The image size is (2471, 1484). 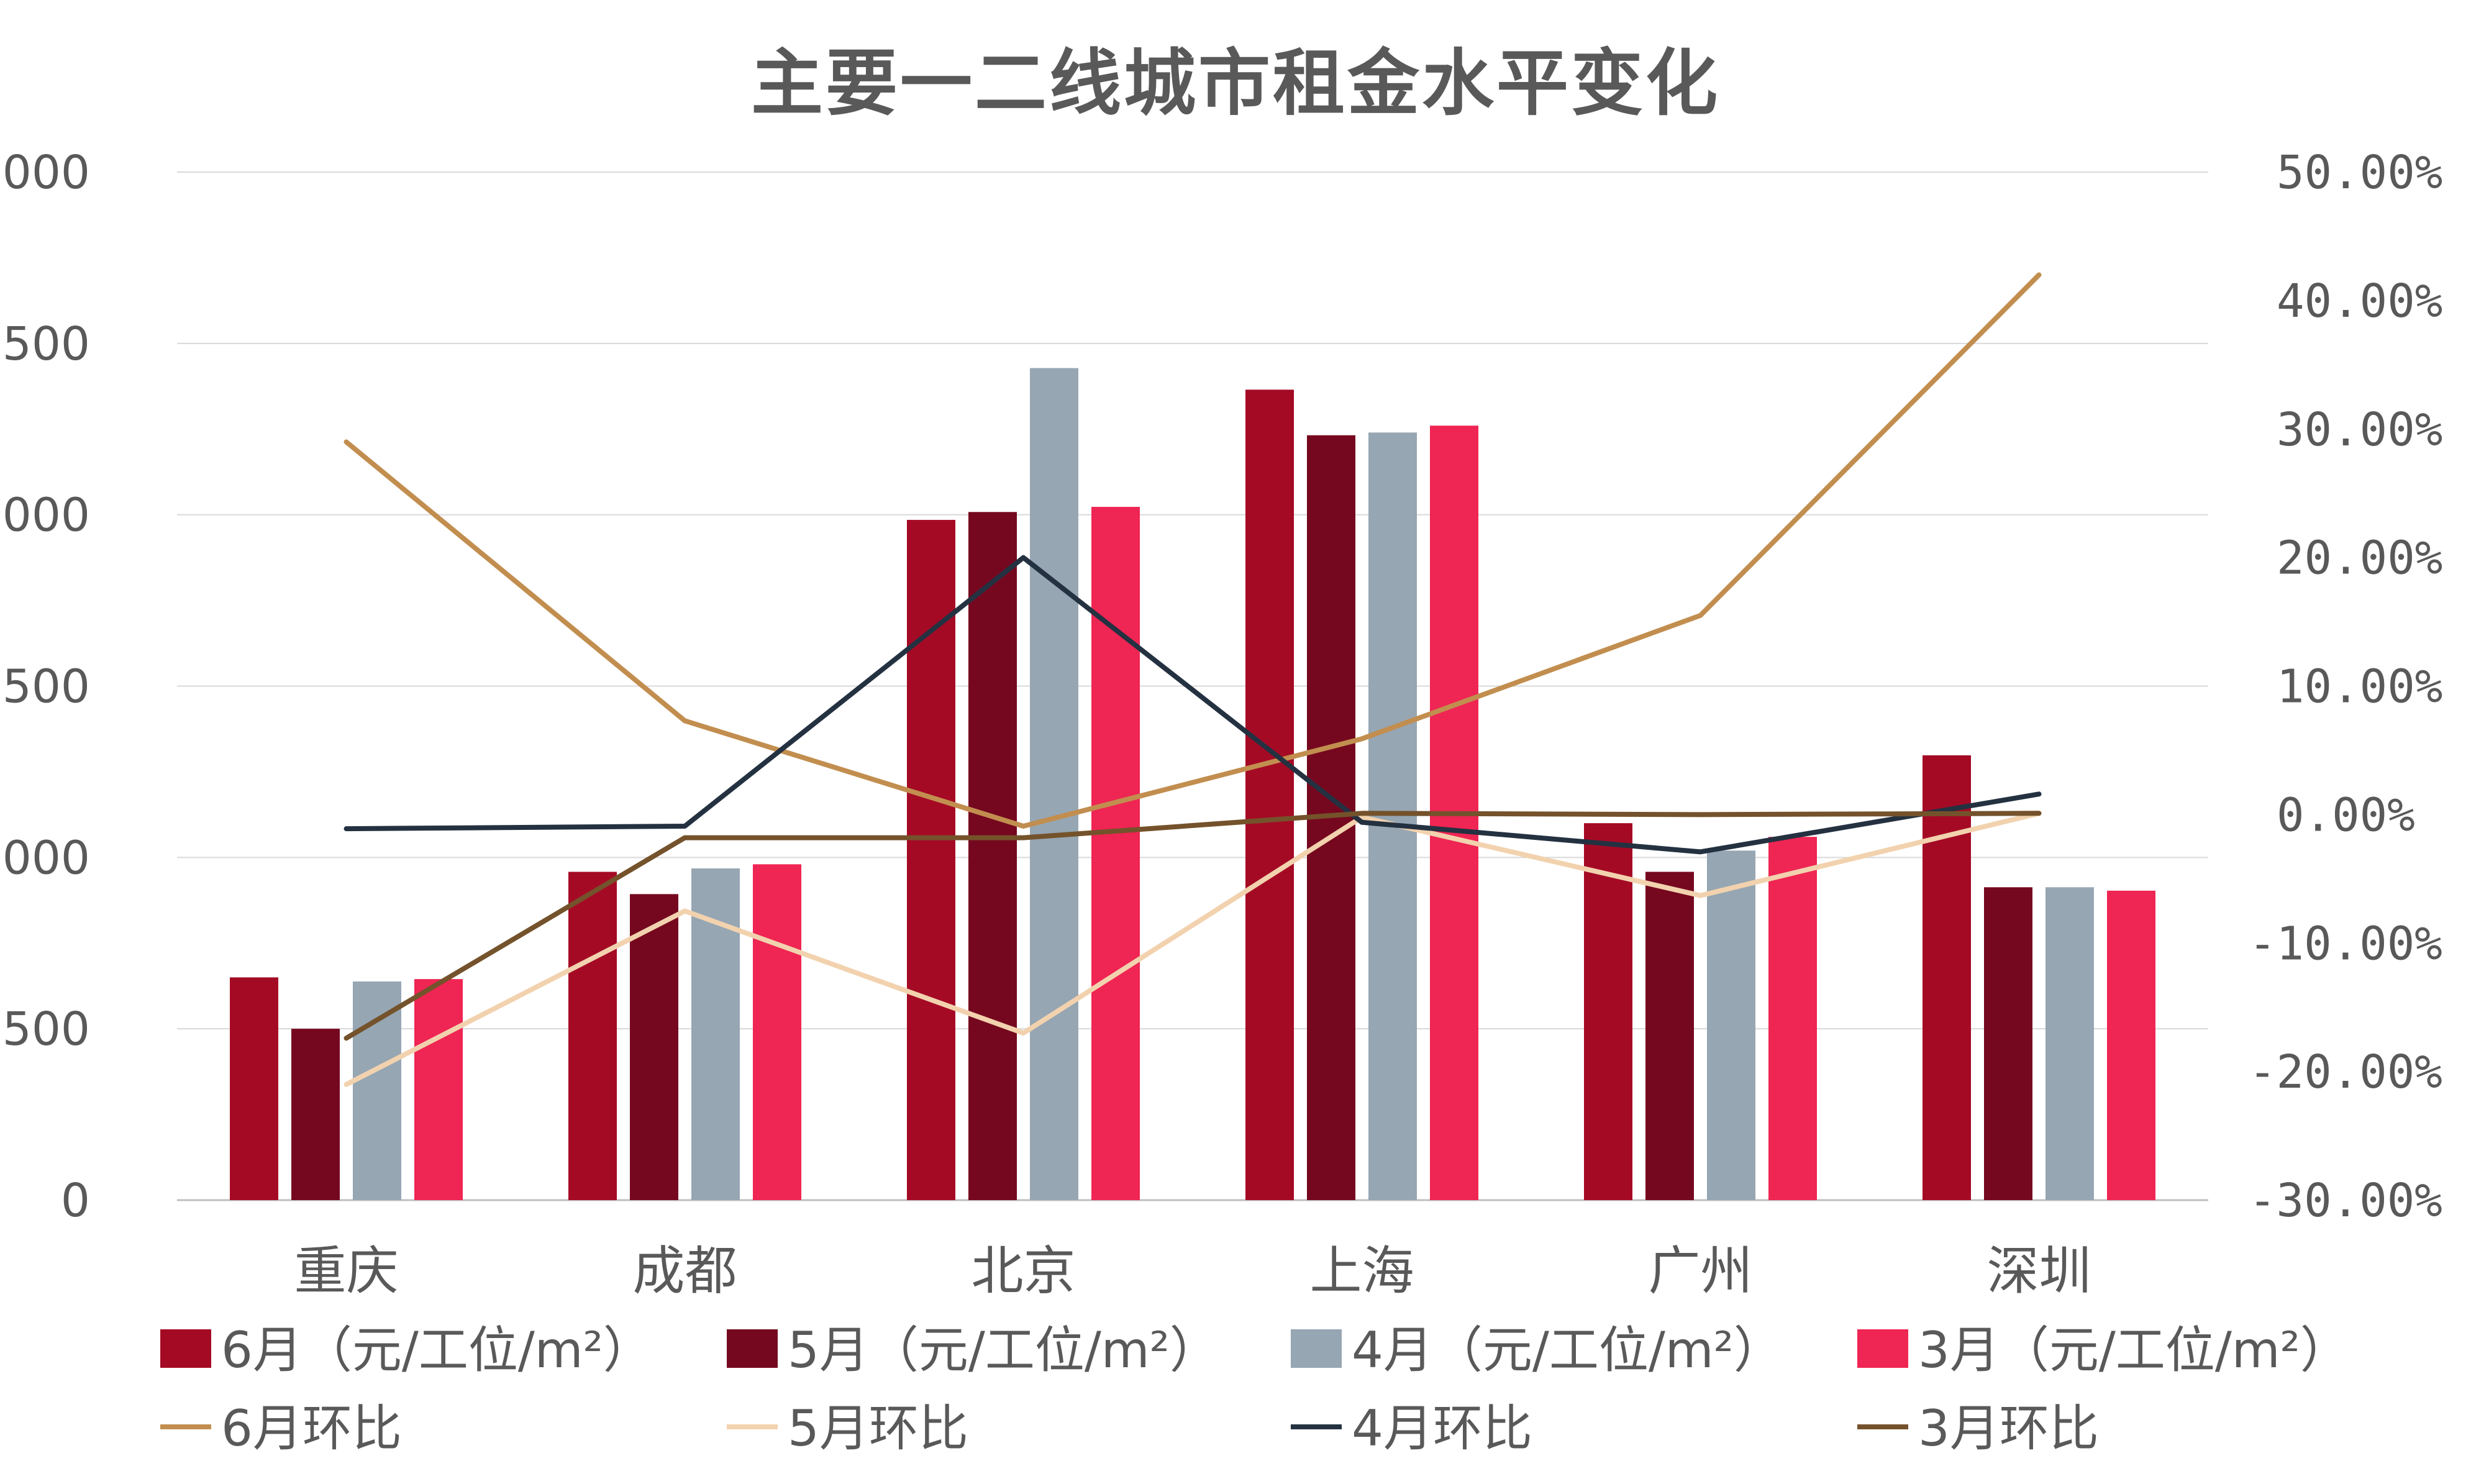 I want to click on x-category-label: 北京, so click(x=1023, y=1270).